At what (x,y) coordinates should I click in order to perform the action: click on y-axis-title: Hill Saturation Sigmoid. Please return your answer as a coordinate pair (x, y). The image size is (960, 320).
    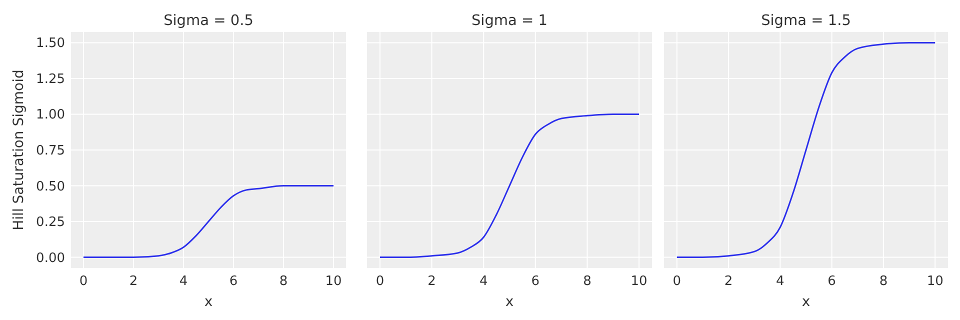
    Looking at the image, I should click on (19, 150).